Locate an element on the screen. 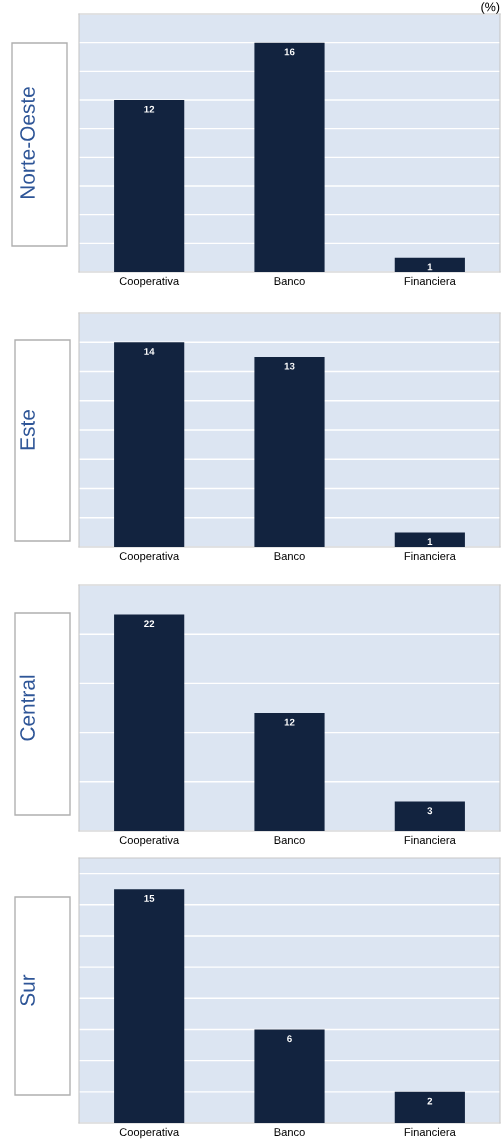 The image size is (502, 1145). data-label: 3 is located at coordinates (430, 811).